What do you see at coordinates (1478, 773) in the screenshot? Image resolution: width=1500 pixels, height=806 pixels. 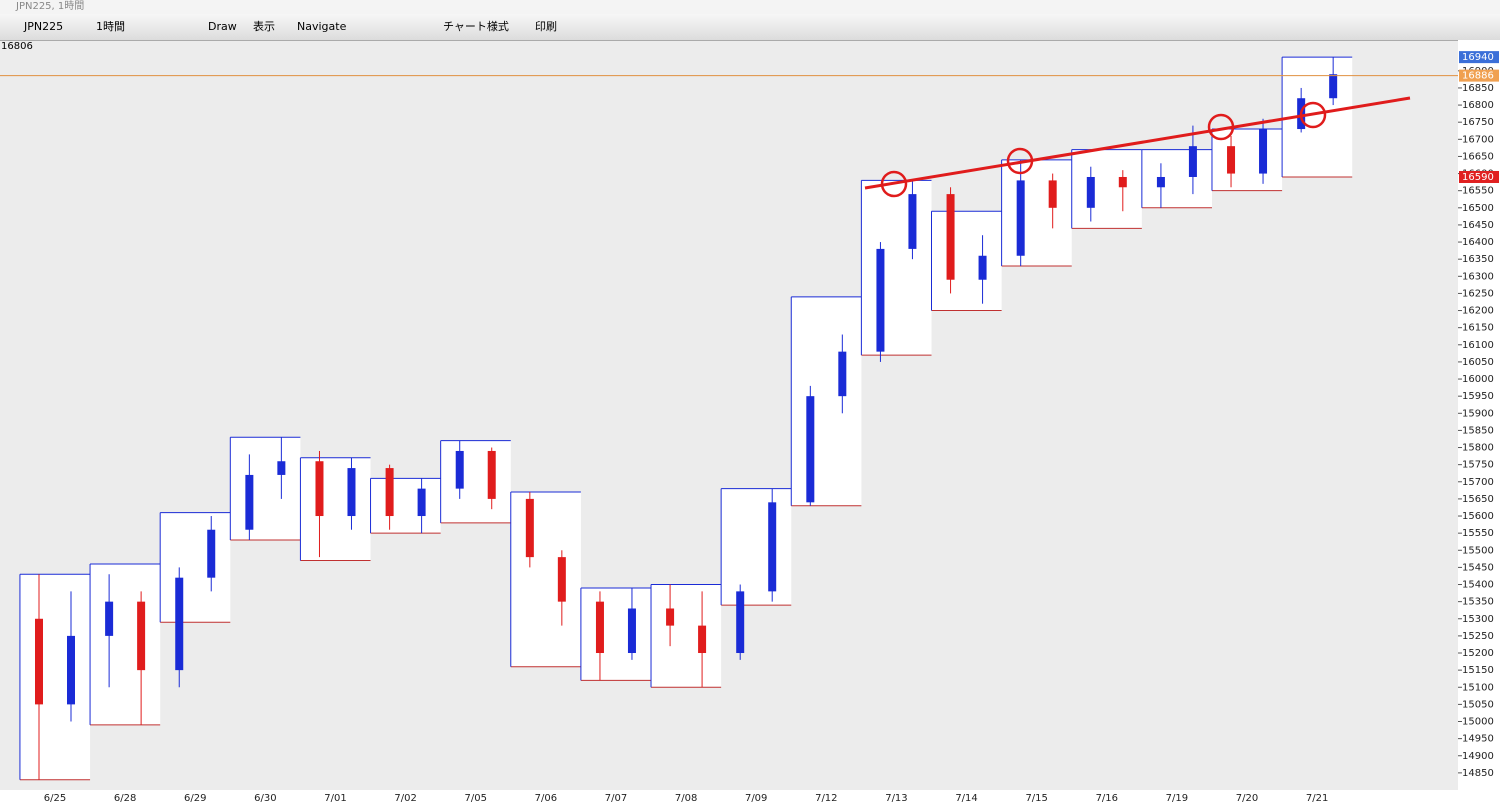 I see `y-tick-label: 14850` at bounding box center [1478, 773].